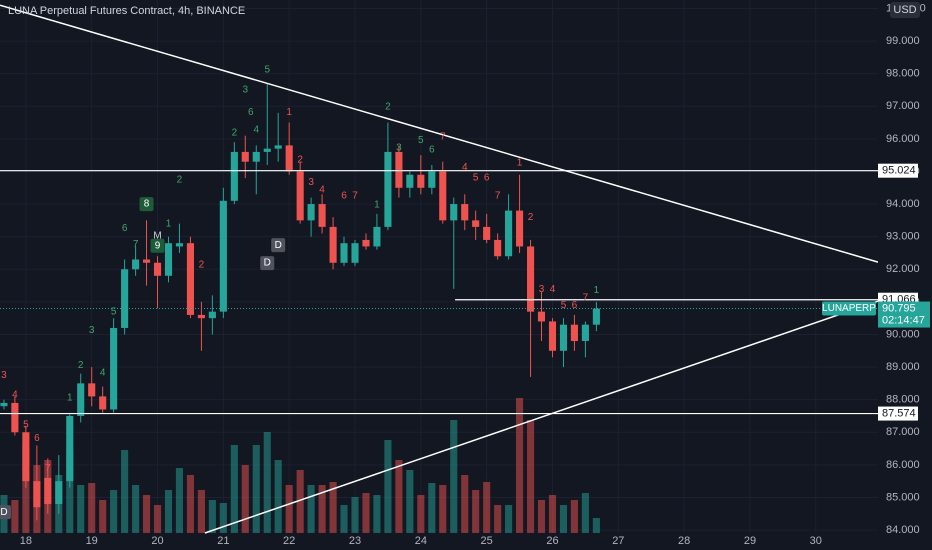 The width and height of the screenshot is (932, 550). I want to click on marker-label: M, so click(157, 236).